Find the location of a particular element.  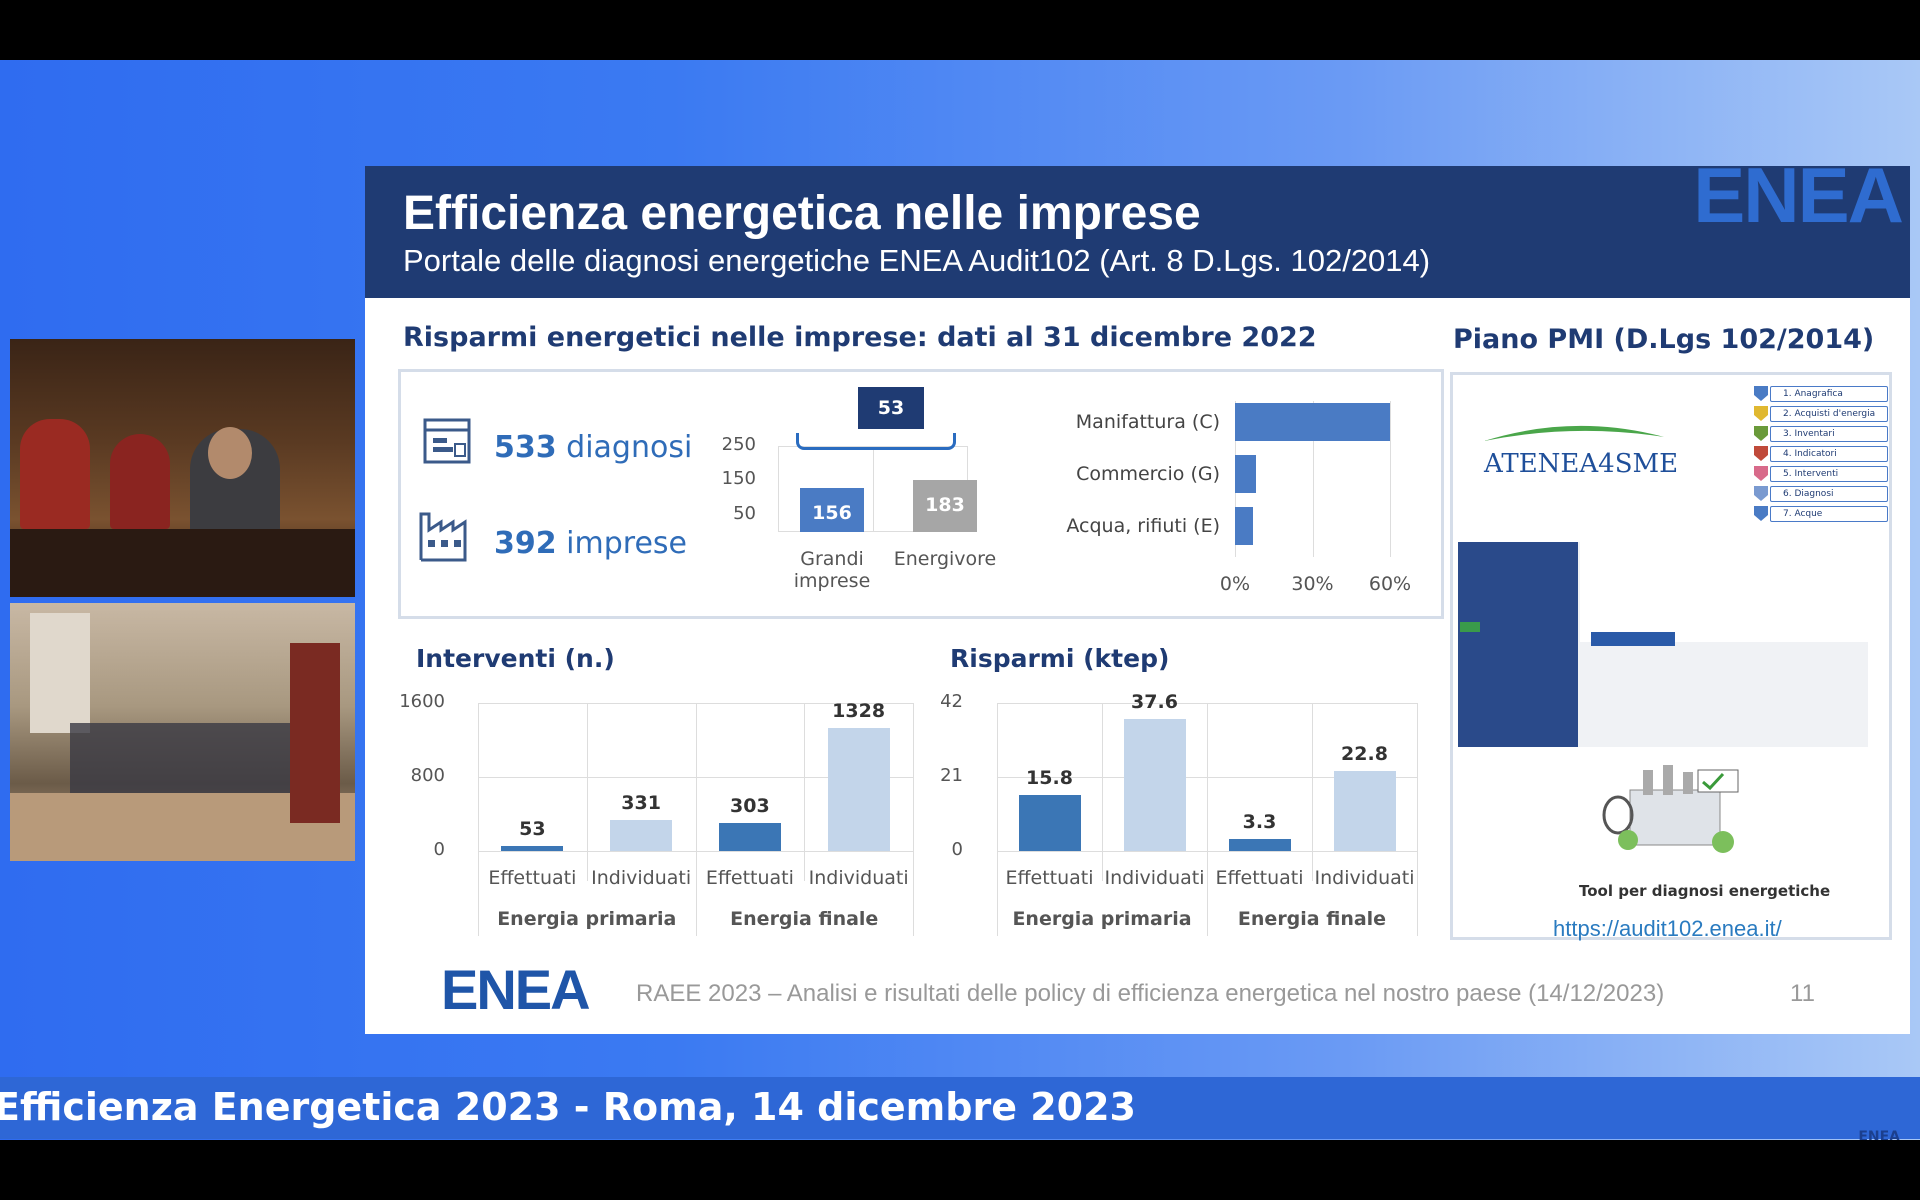

chart1-value: 156 is located at coordinates (832, 512).